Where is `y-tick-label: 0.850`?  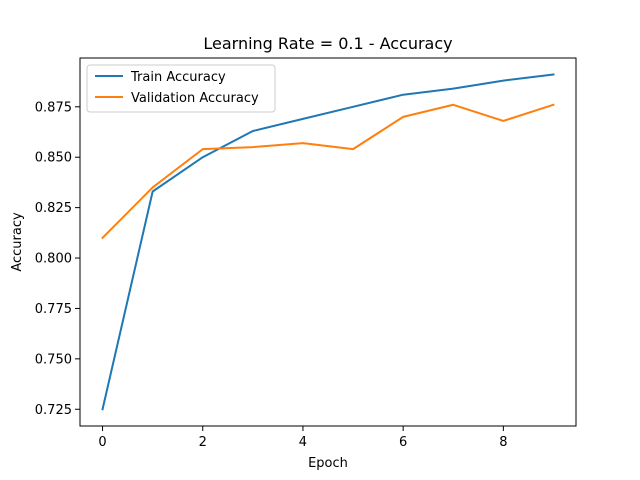
y-tick-label: 0.850 is located at coordinates (53, 158).